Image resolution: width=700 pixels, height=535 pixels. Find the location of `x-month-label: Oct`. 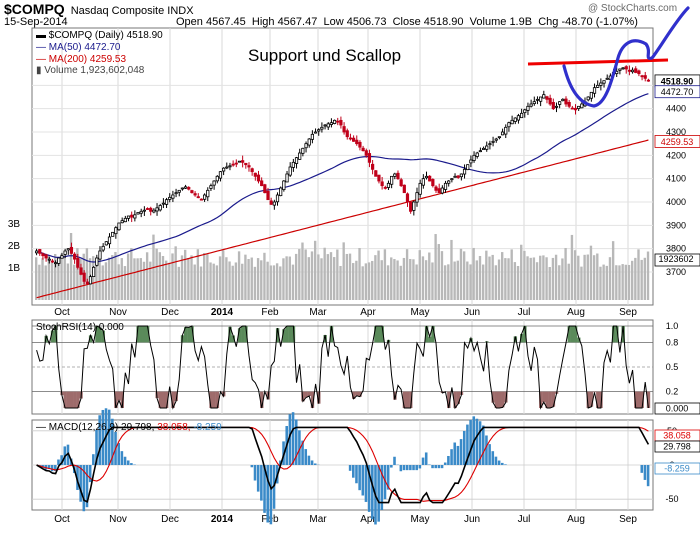

x-month-label: Oct is located at coordinates (62, 312).